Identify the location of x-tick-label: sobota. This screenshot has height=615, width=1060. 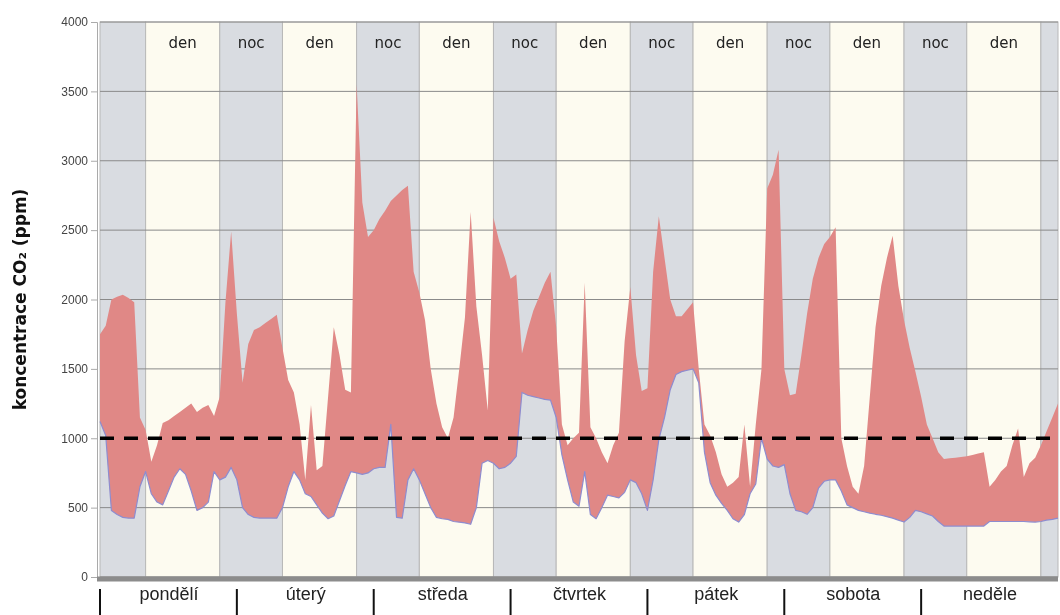
(854, 594).